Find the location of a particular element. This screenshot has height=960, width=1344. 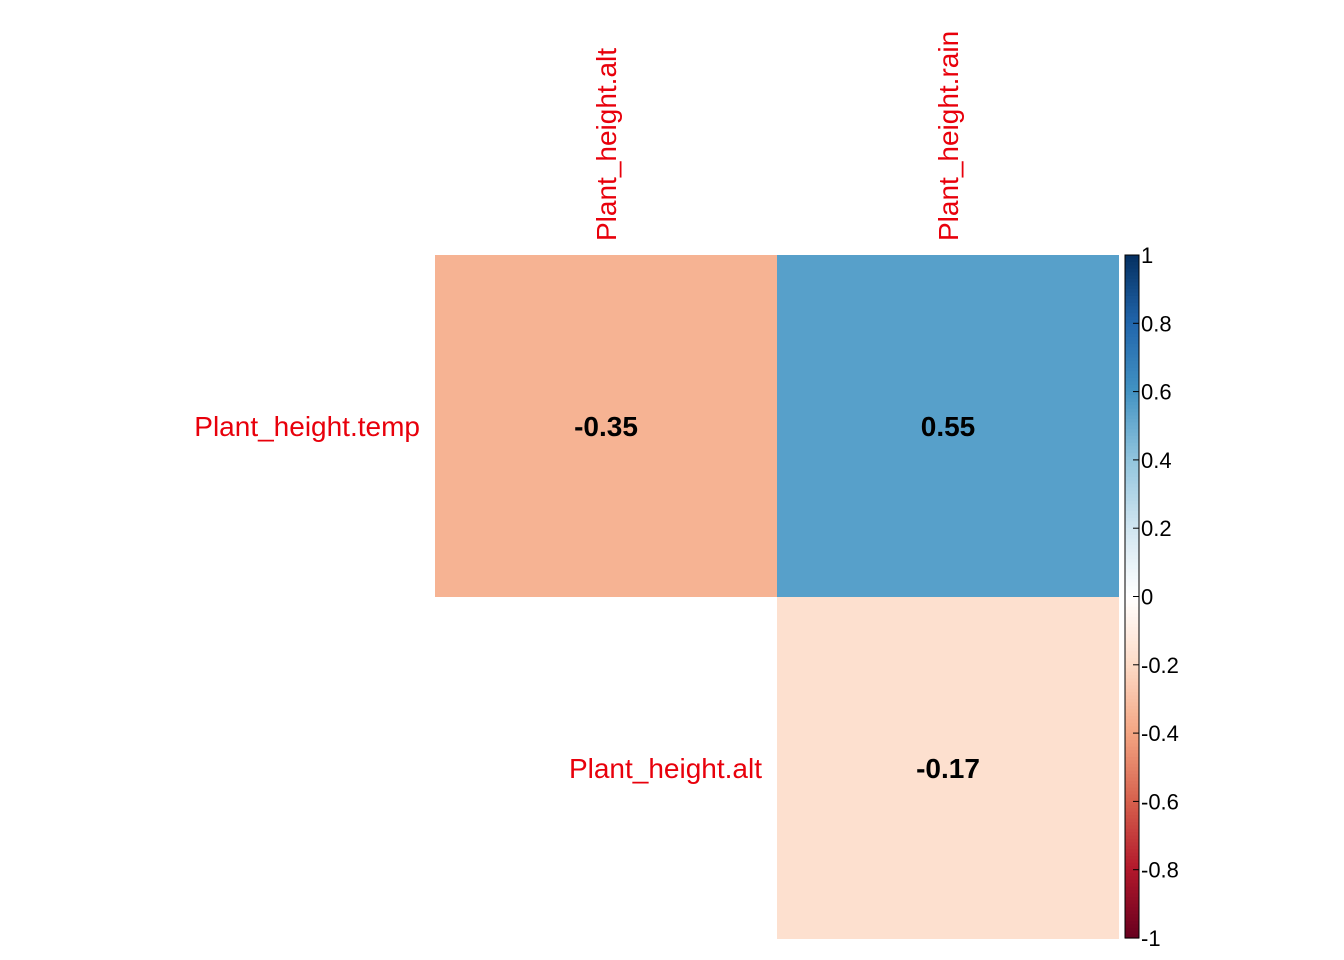

cell-value-label: -0.35 is located at coordinates (606, 426).